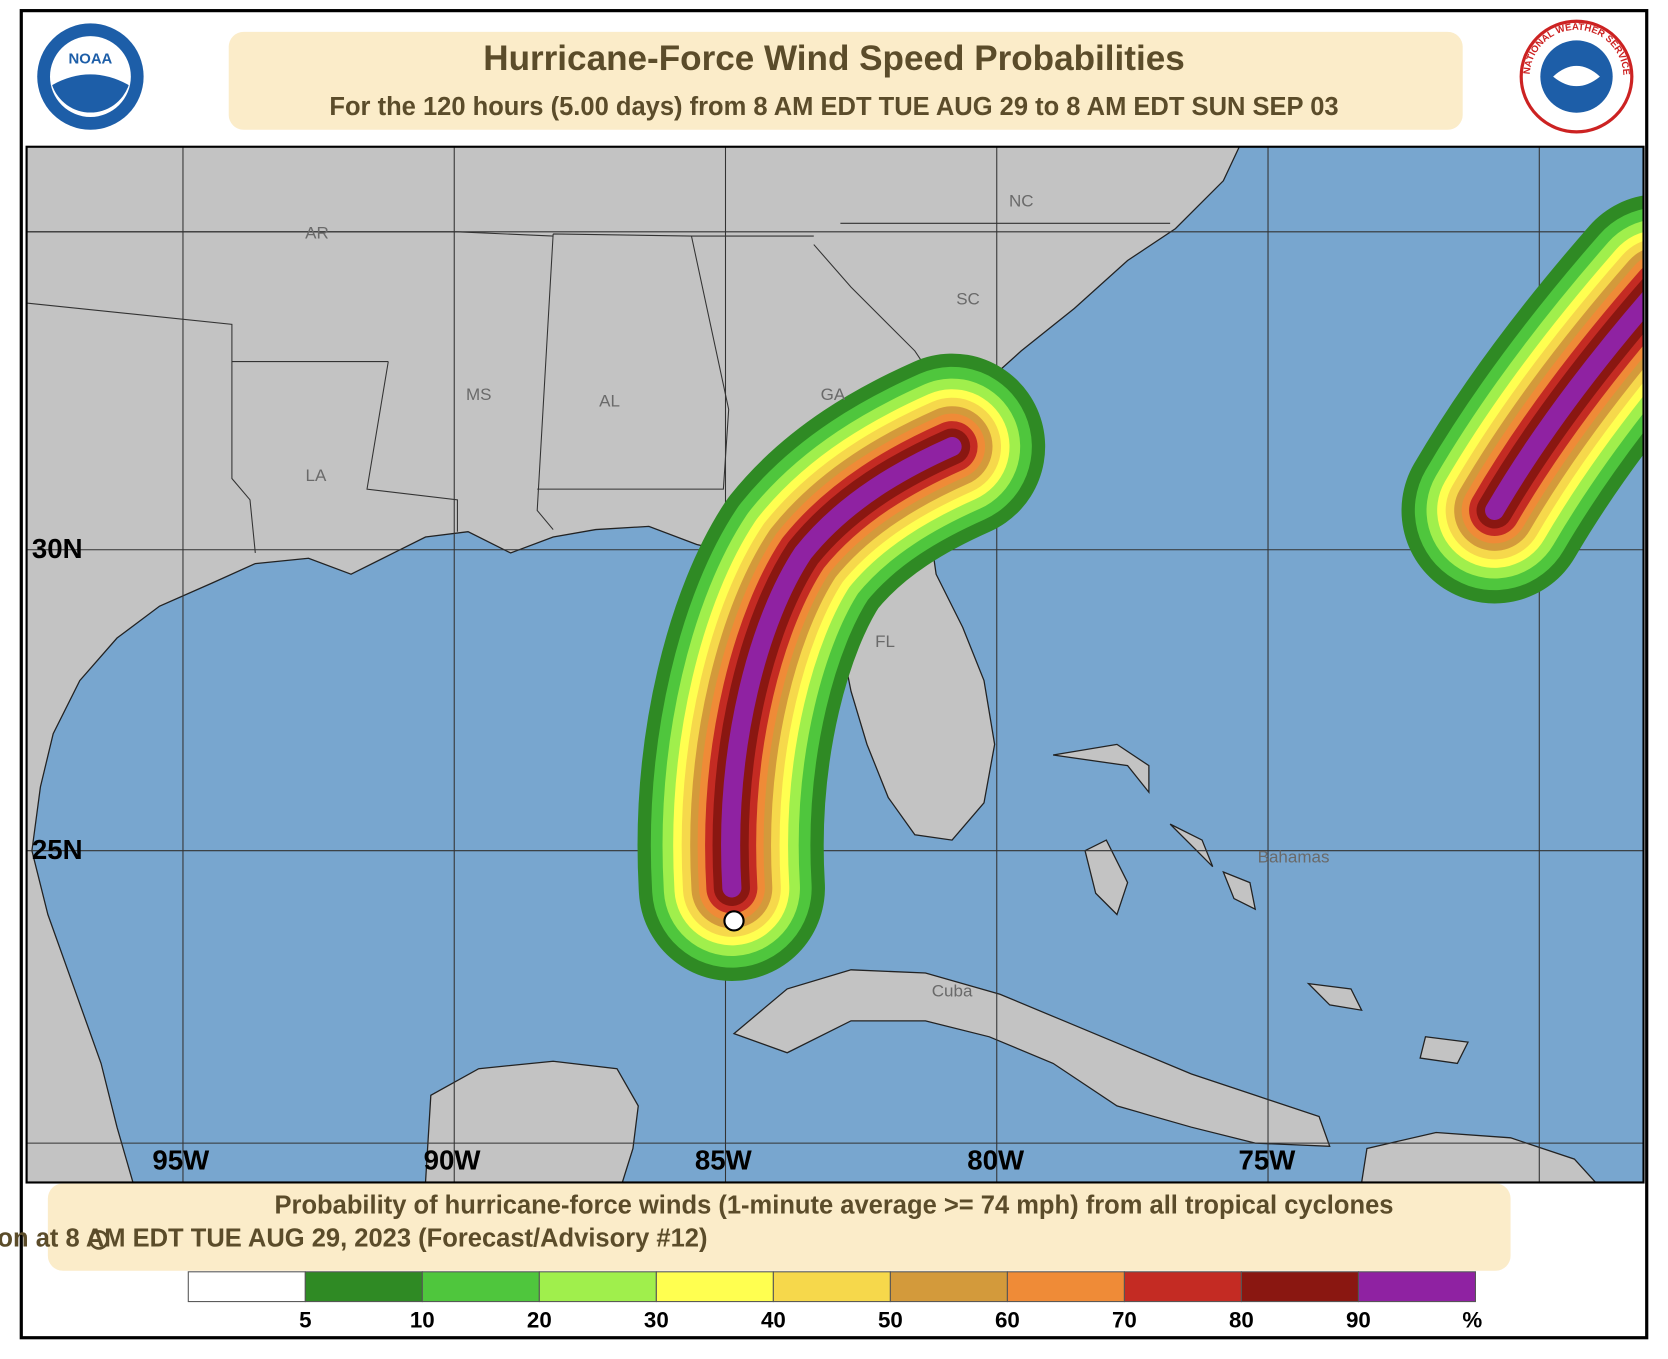 The image size is (1668, 1359). Describe the element at coordinates (1261, 904) in the screenshot. I see `bahamas-islands` at that location.